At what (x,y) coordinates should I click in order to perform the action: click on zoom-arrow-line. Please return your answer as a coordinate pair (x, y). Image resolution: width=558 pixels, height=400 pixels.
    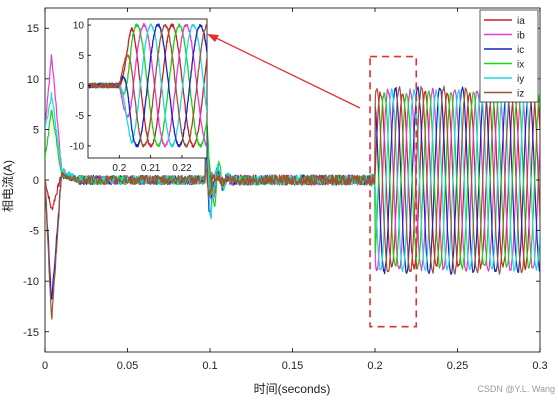
    Looking at the image, I should click on (287, 72).